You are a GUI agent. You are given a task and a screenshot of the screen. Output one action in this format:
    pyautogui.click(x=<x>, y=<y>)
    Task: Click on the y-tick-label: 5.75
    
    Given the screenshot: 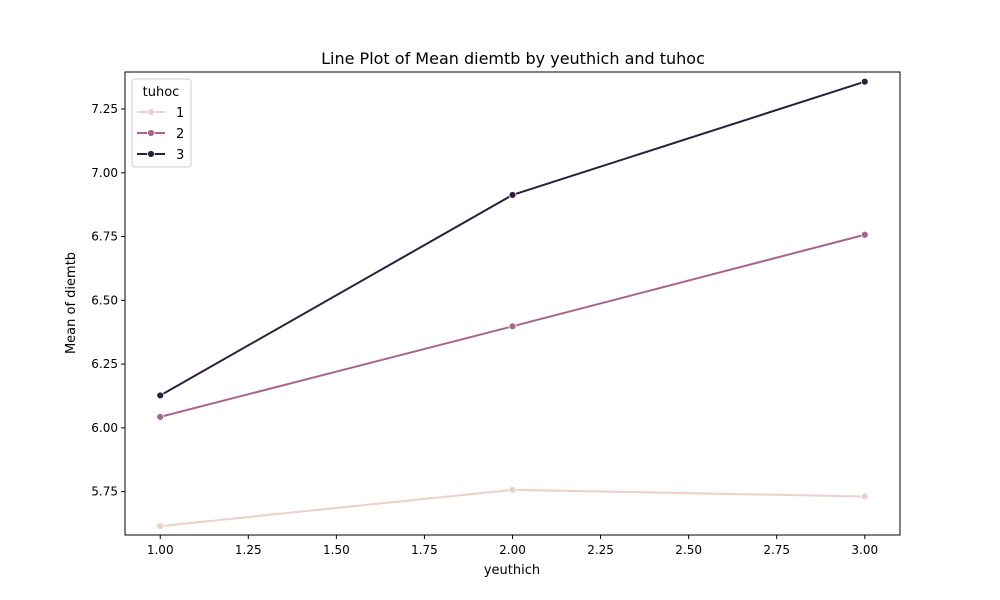 What is the action you would take?
    pyautogui.click(x=104, y=492)
    